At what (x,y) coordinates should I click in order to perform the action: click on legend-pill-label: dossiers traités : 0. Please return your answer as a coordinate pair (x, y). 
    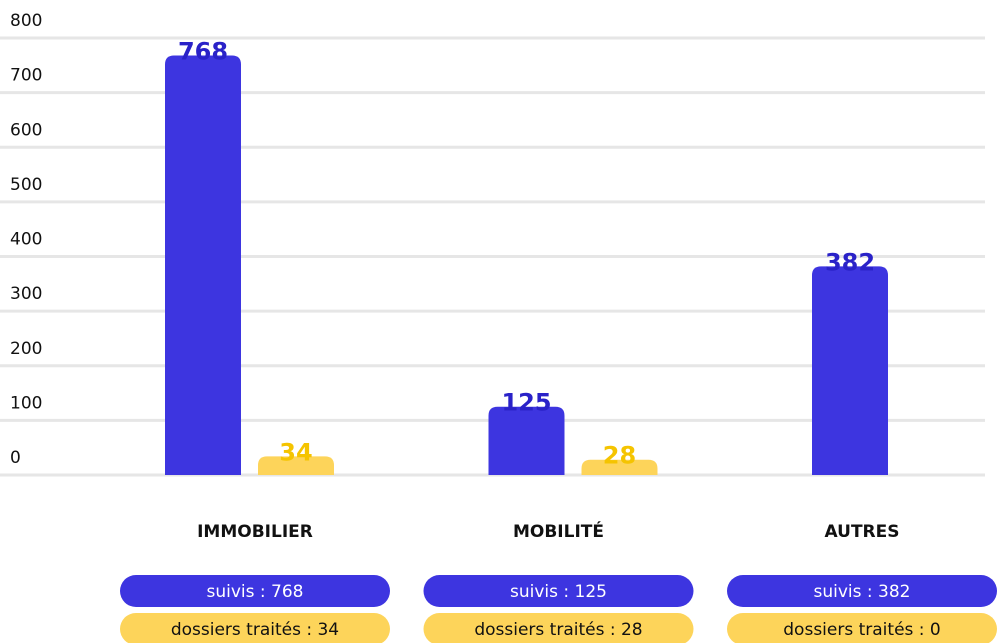
    Looking at the image, I should click on (861, 630).